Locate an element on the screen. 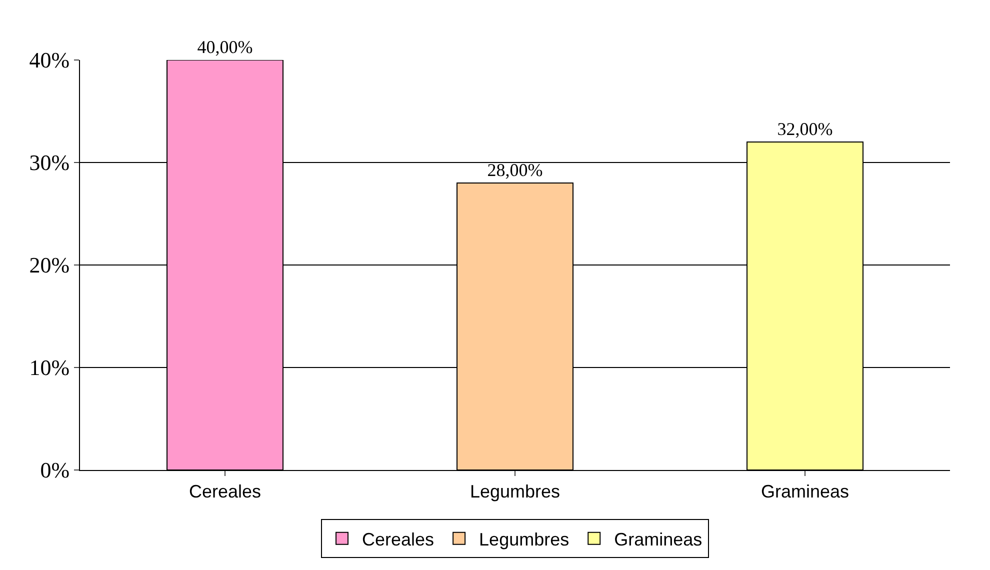 The image size is (990, 570). x-tick-label: Legumbres is located at coordinates (515, 492).